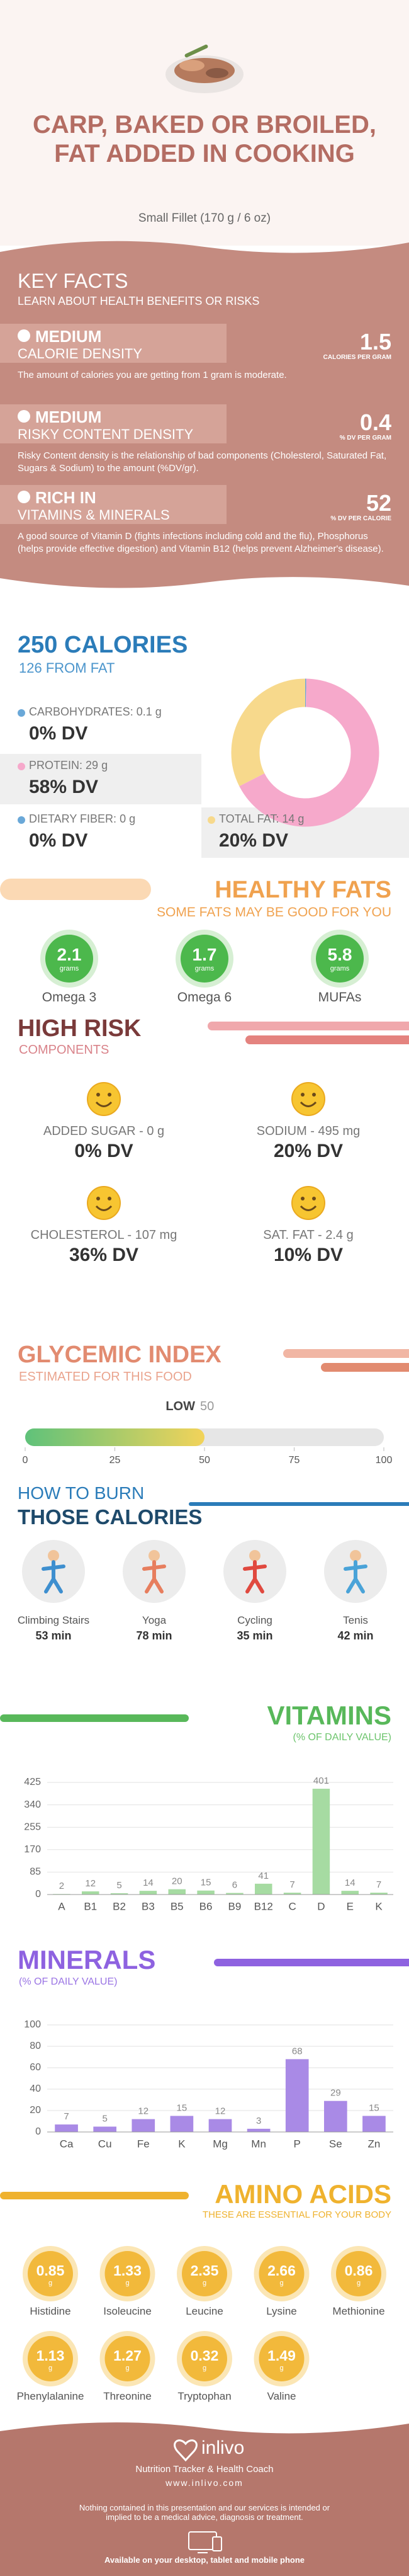 The image size is (409, 2576). What do you see at coordinates (282, 2270) in the screenshot?
I see `amino-value: 2.66` at bounding box center [282, 2270].